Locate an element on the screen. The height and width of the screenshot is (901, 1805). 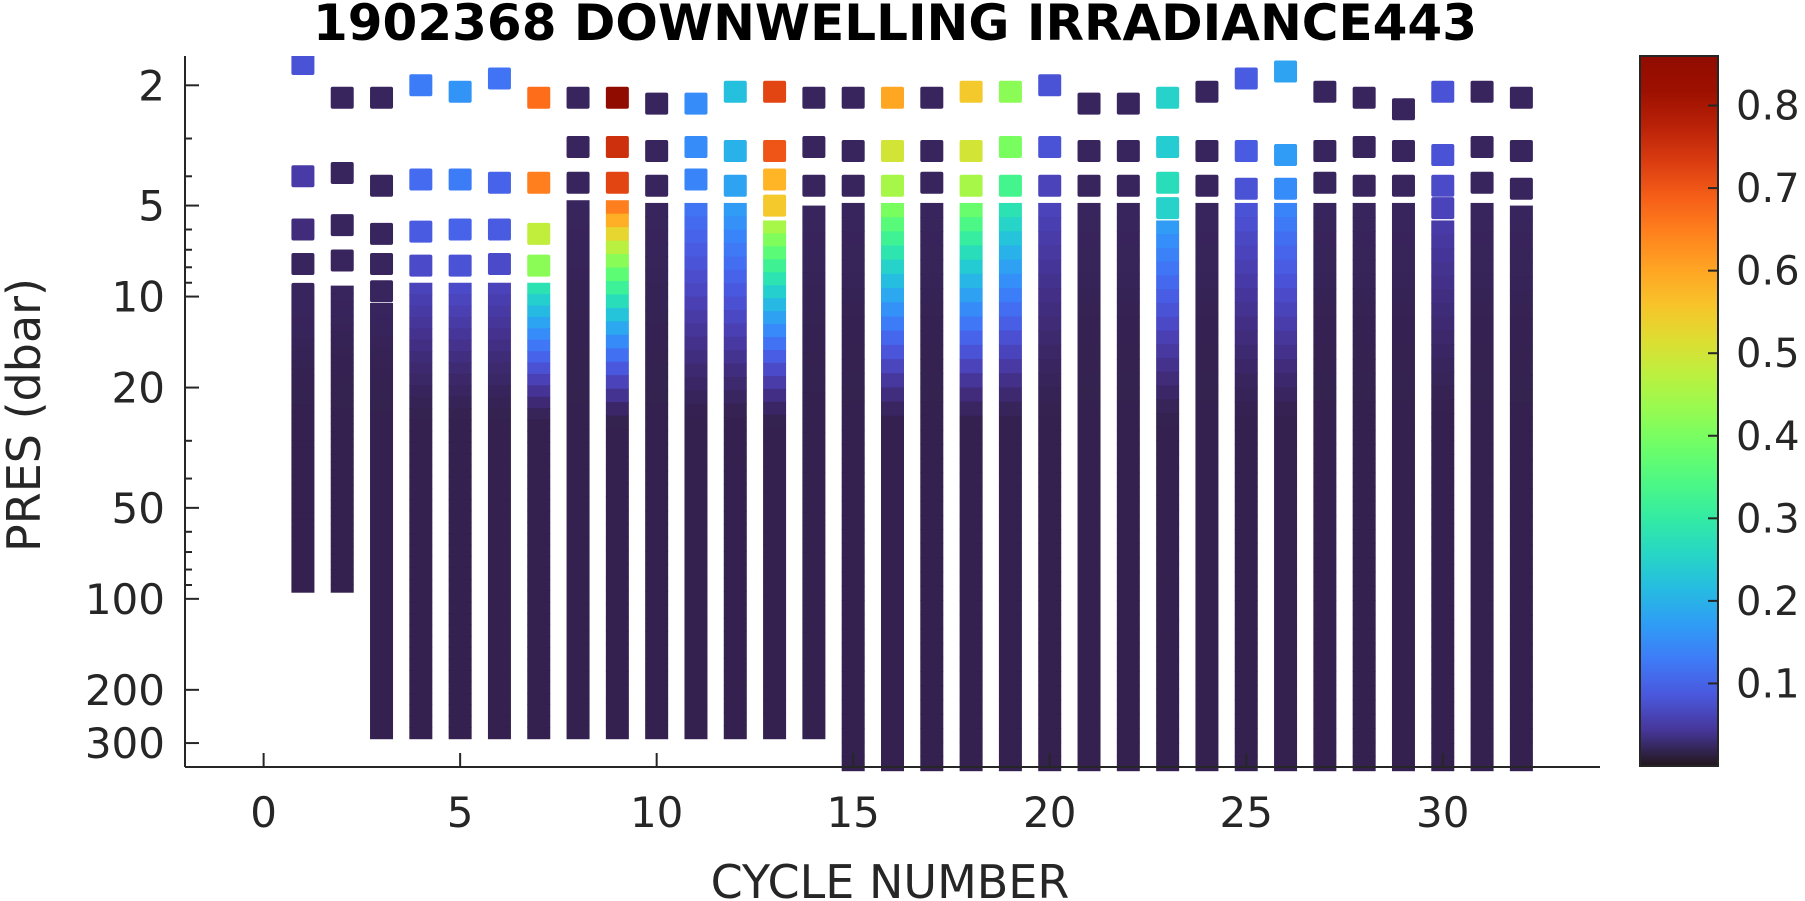
x-tick-label-25: 25 is located at coordinates (1246, 812).